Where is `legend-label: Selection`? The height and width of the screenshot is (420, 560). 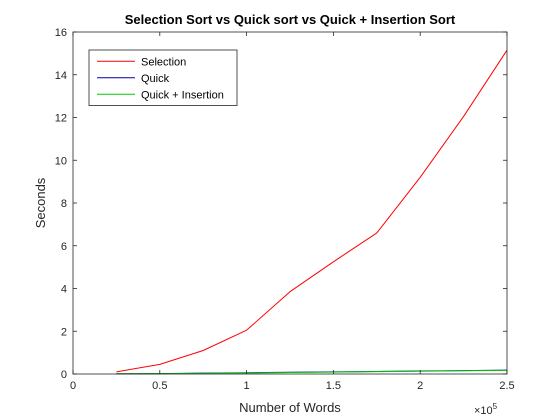 legend-label: Selection is located at coordinates (163, 62).